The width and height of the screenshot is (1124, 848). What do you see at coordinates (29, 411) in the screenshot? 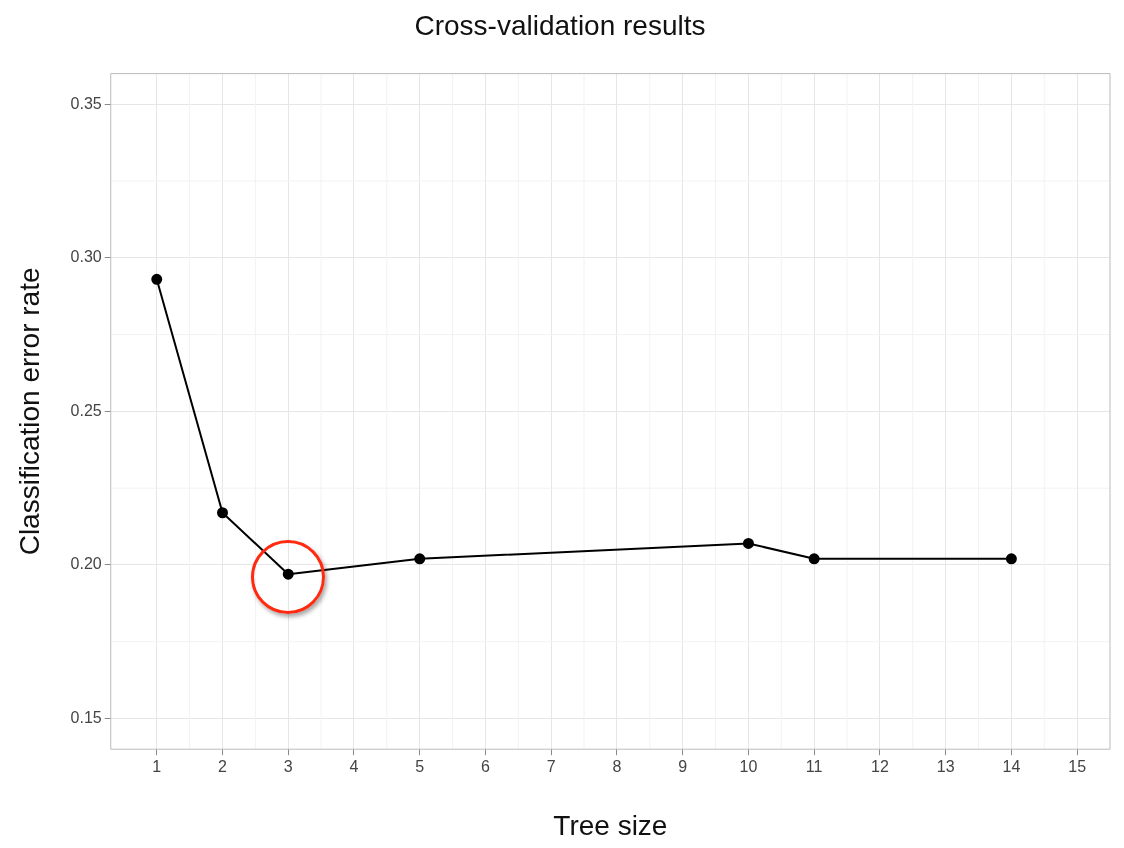
I see `y-axis-title: Classification error rate` at bounding box center [29, 411].